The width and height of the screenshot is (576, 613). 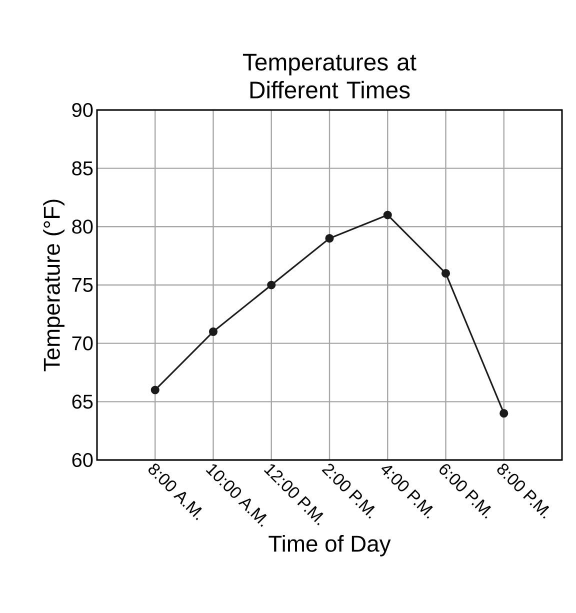 I want to click on y-tick-label: 70, so click(x=82, y=343).